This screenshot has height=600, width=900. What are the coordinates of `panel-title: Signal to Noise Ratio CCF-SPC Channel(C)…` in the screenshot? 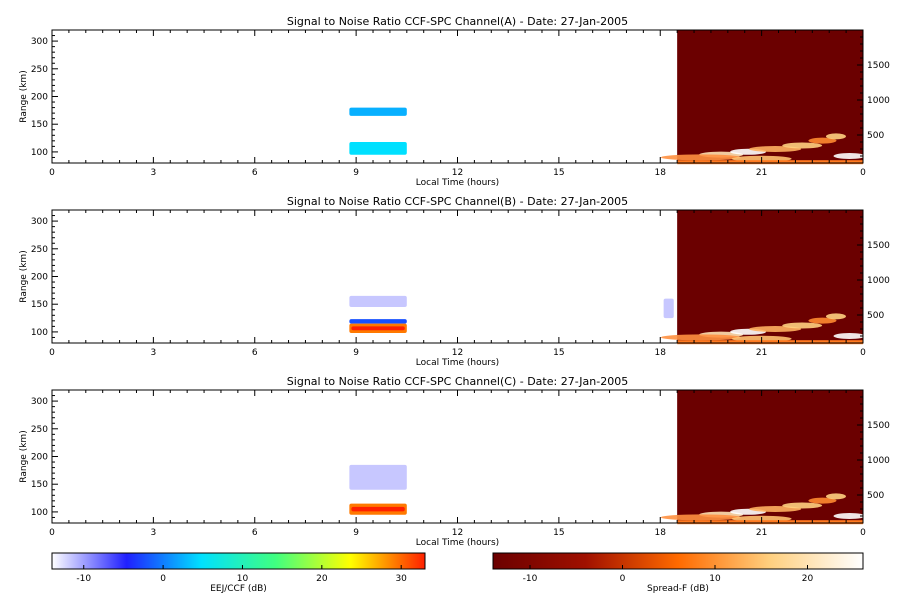 It's located at (457, 381).